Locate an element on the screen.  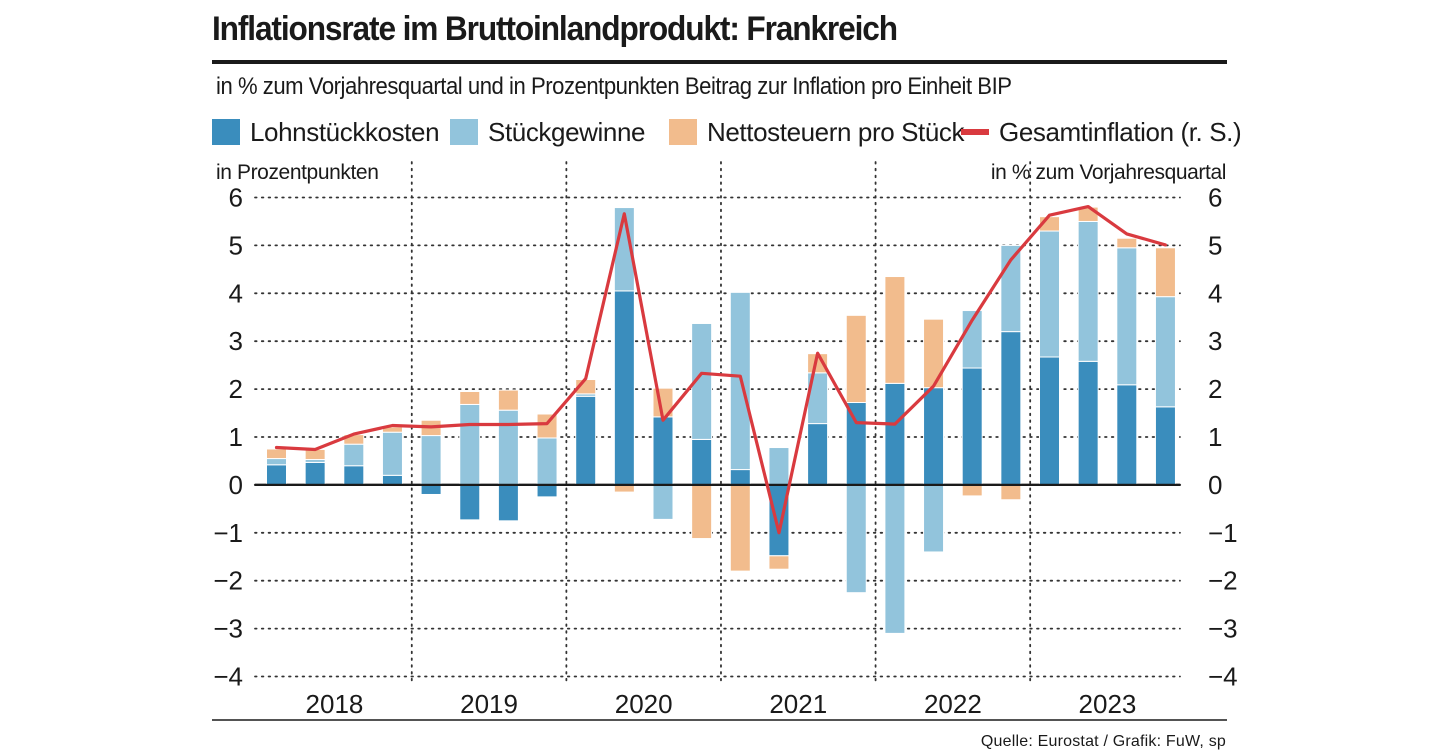
y-tick-label-left: 4 is located at coordinates (236, 293).